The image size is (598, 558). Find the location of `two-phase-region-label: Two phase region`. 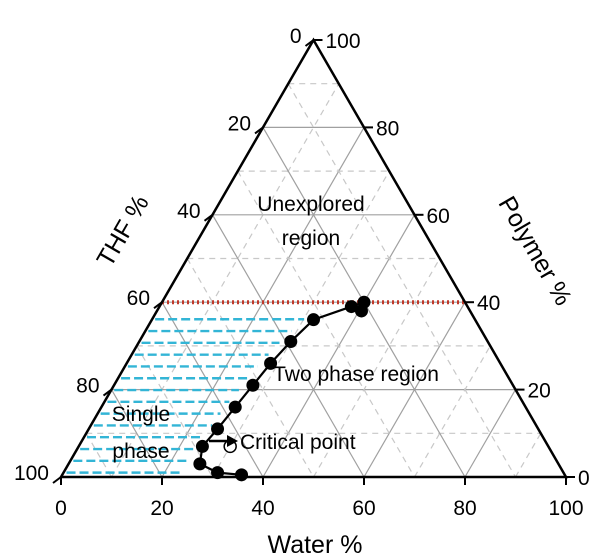

two-phase-region-label: Two phase region is located at coordinates (356, 374).